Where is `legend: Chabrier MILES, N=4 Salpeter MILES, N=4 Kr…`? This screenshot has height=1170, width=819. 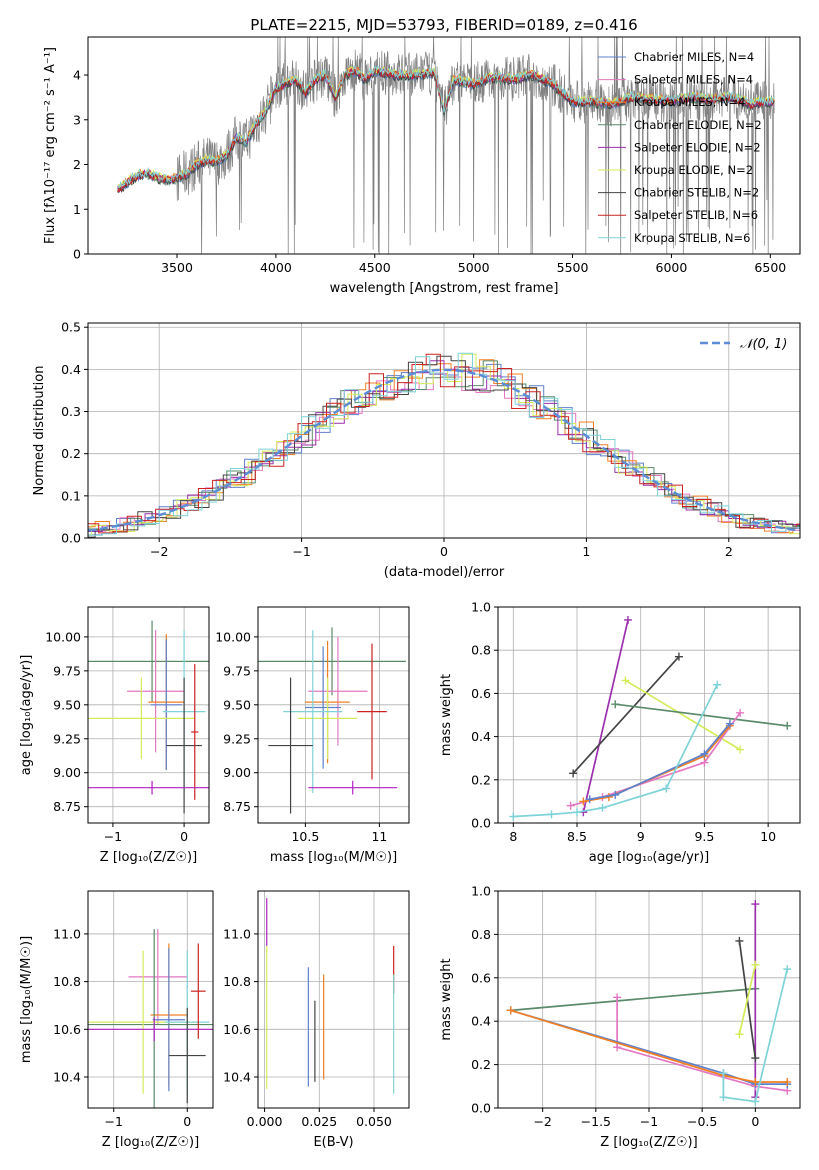 legend: Chabrier MILES, N=4 Salpeter MILES, N=4 Kr… is located at coordinates (680, 147).